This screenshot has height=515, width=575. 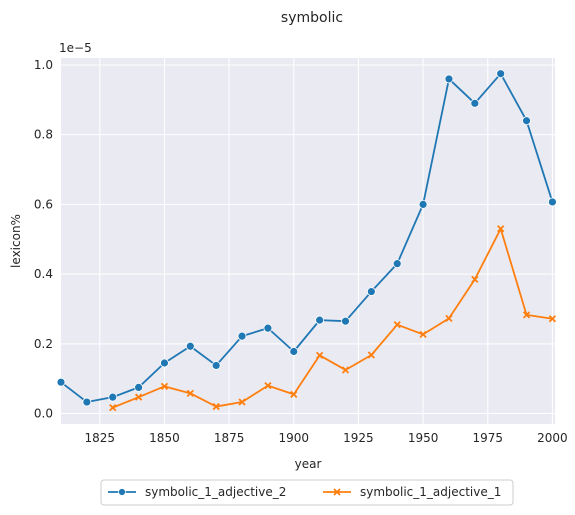 What do you see at coordinates (16, 241) in the screenshot?
I see `y-axis-label: lexicon%` at bounding box center [16, 241].